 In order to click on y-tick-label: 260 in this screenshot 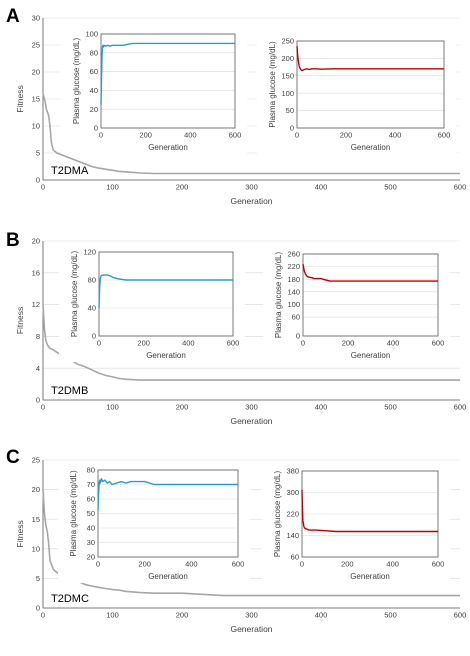, I will do `click(293, 254)`.